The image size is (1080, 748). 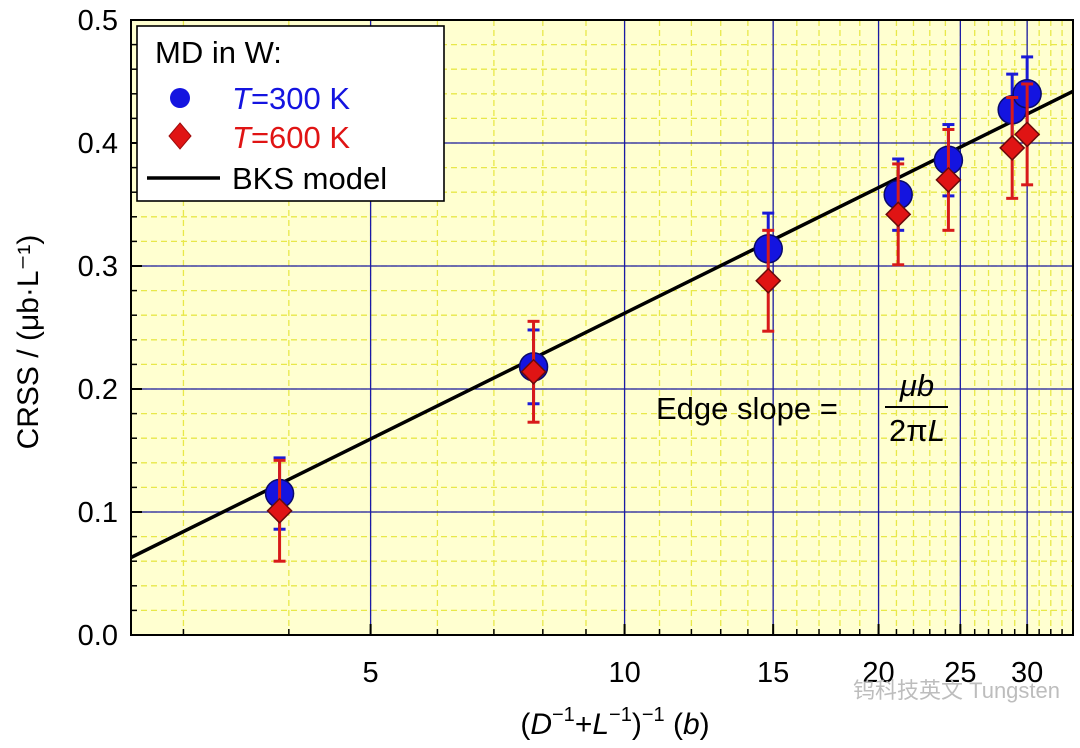 I want to click on x-tick-label: 20, so click(x=878, y=673).